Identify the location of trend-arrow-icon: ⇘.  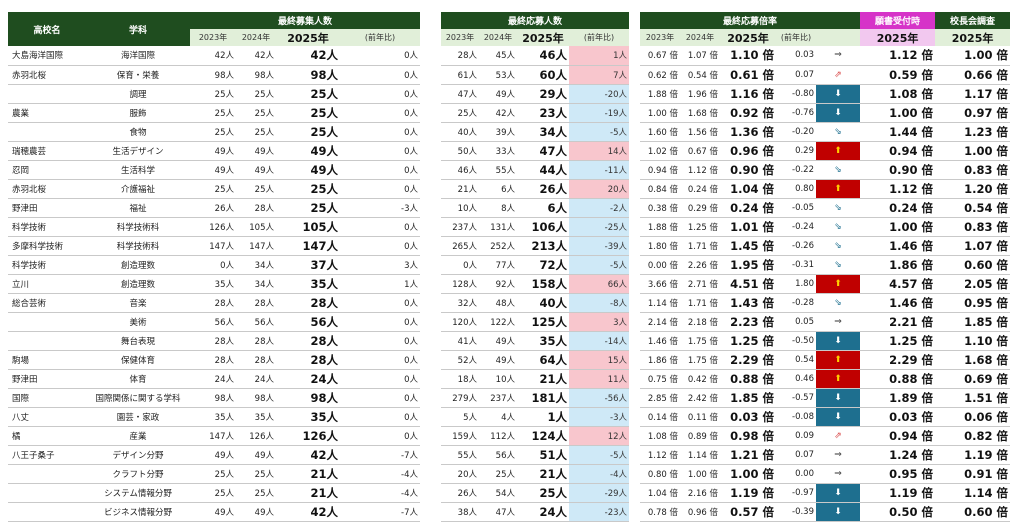
(838, 170).